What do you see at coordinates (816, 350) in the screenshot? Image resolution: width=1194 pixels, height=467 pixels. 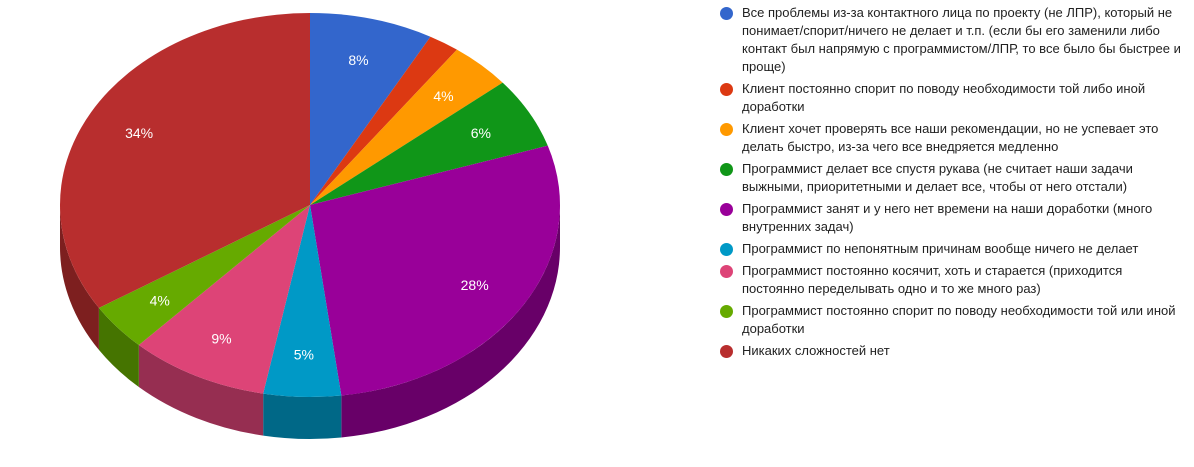 I see `legend-item-label: Никаких сложностей нет` at bounding box center [816, 350].